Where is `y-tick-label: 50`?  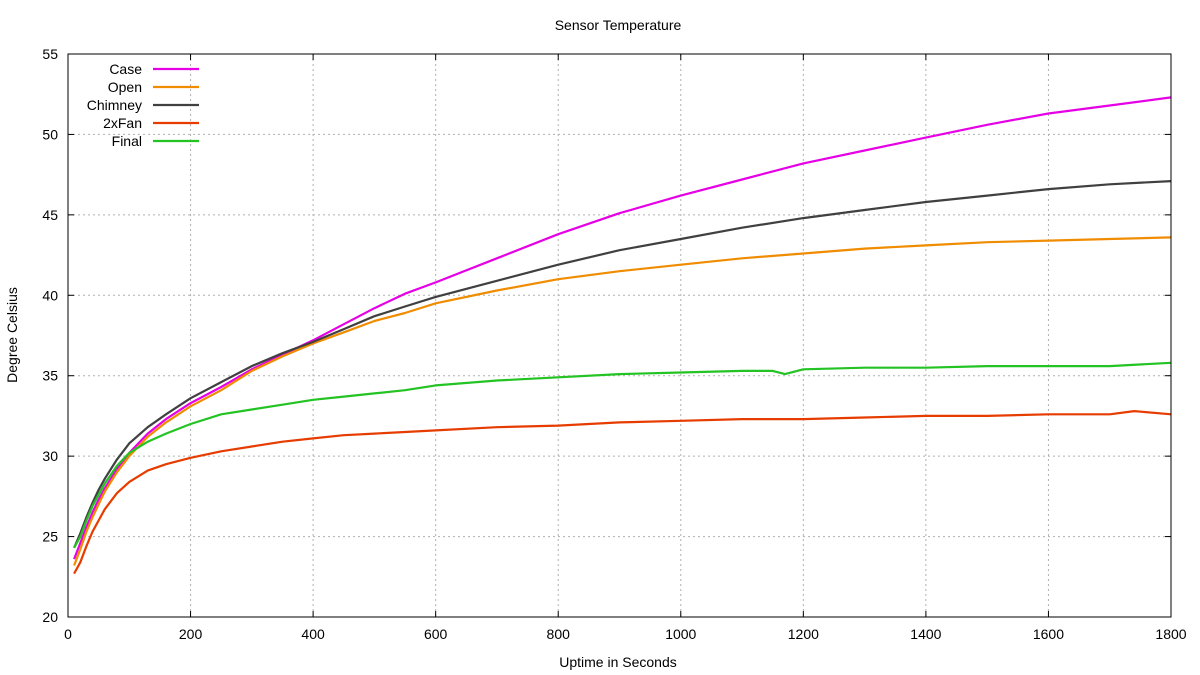 y-tick-label: 50 is located at coordinates (50, 134).